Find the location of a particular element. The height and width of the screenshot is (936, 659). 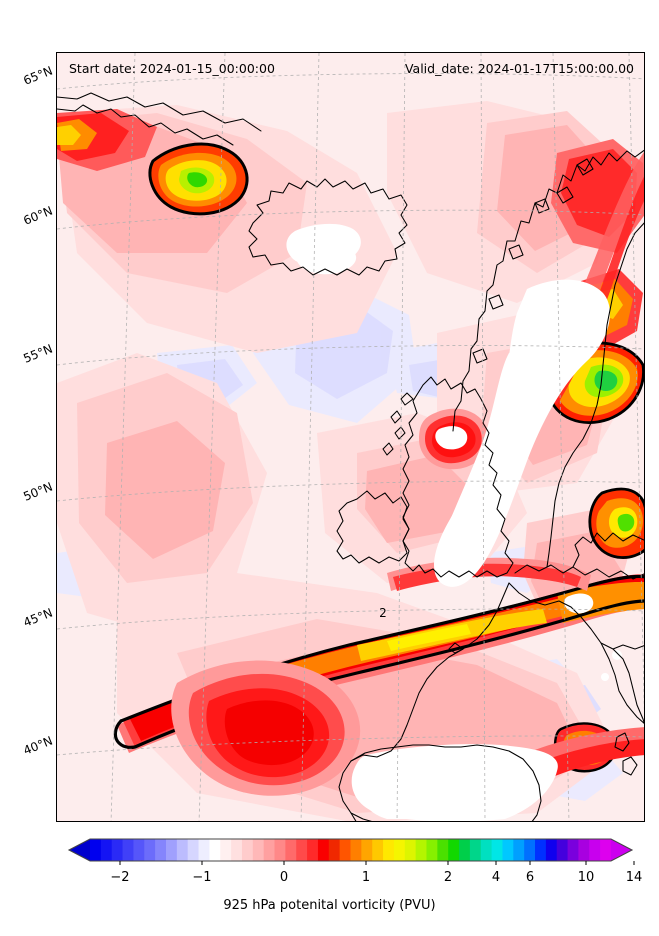

colorbar: −2 −1 0 1 2 4 6 10 14 is located at coordinates (350, 860).